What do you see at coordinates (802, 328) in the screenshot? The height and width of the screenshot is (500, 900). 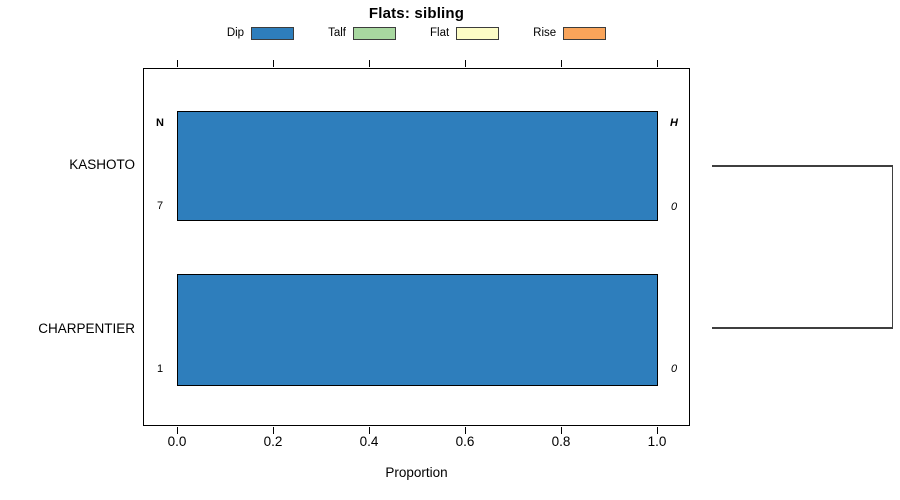 I see `dendrogram-branch-charpentier` at bounding box center [802, 328].